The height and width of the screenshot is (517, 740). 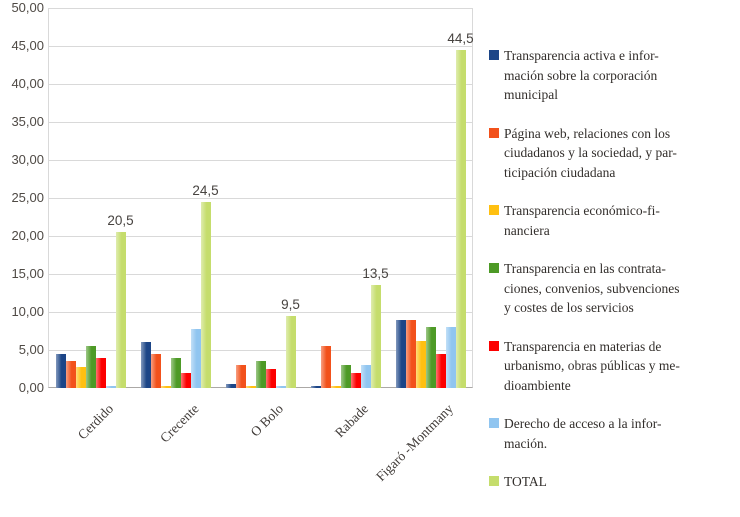 I want to click on legend-item-line: Transparencia económico-fi-, so click(x=582, y=210).